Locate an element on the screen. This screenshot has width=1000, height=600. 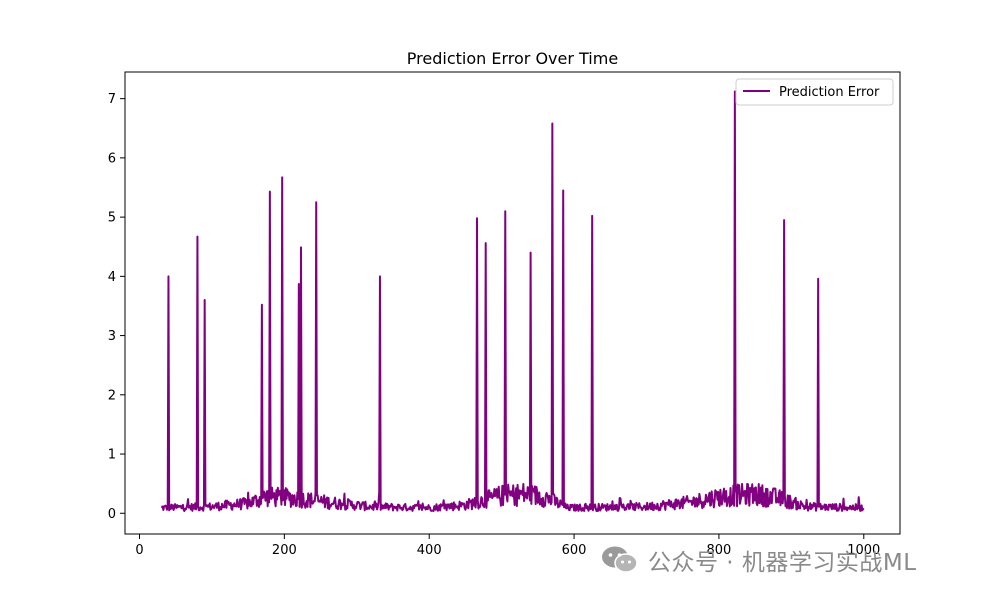
y-tick-label: 5 is located at coordinates (112, 218).